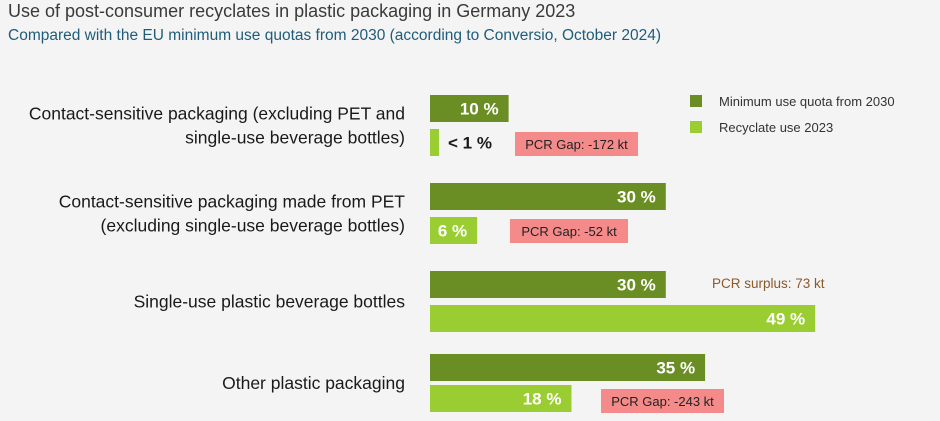 The height and width of the screenshot is (421, 940). Describe the element at coordinates (675, 368) in the screenshot. I see `bar-value-label: 35 %` at that location.